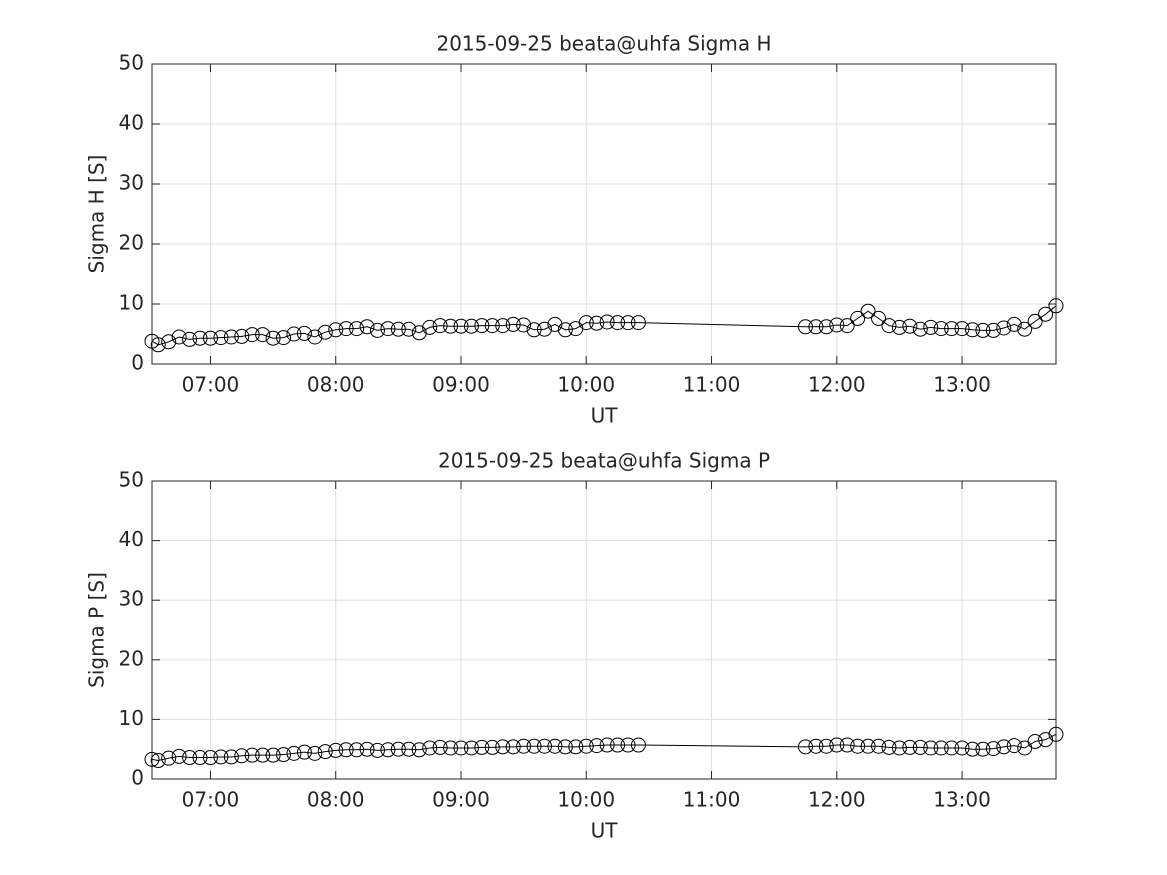  What do you see at coordinates (131, 658) in the screenshot?
I see `y-tick-label: 20` at bounding box center [131, 658].